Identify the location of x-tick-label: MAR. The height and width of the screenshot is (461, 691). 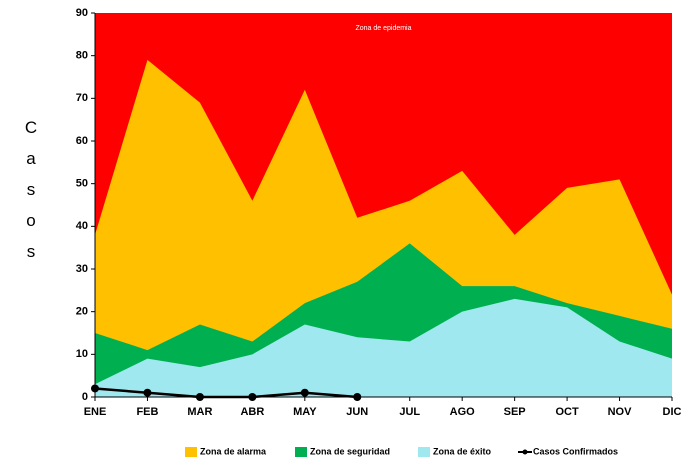
(199, 412).